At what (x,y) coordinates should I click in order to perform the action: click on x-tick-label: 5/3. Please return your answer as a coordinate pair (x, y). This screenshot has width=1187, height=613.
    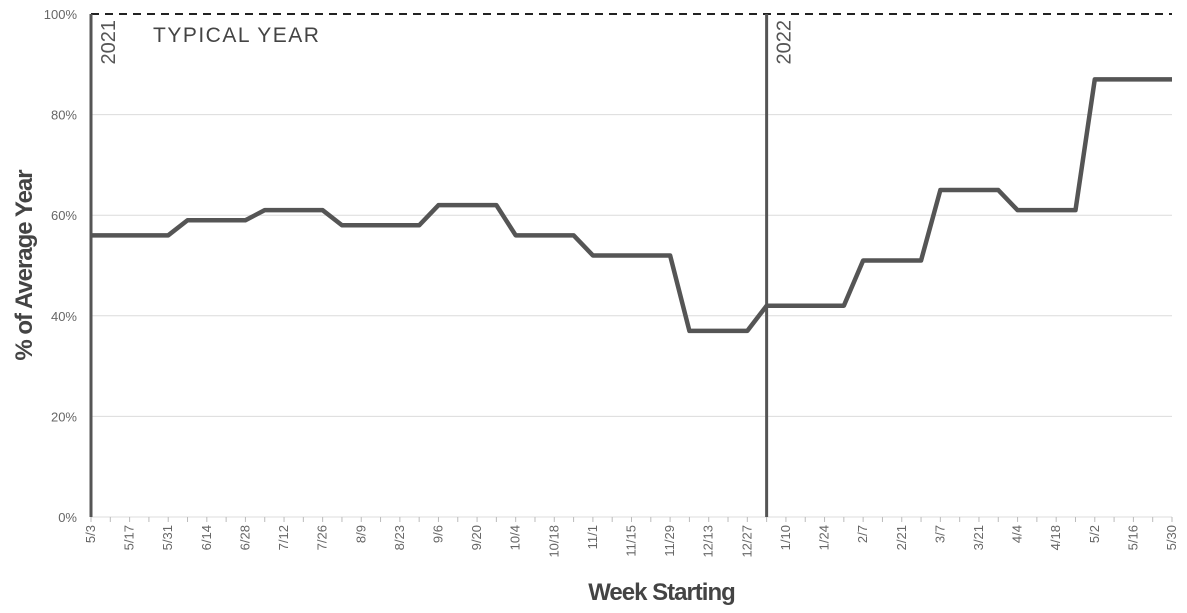
    Looking at the image, I should click on (90, 534).